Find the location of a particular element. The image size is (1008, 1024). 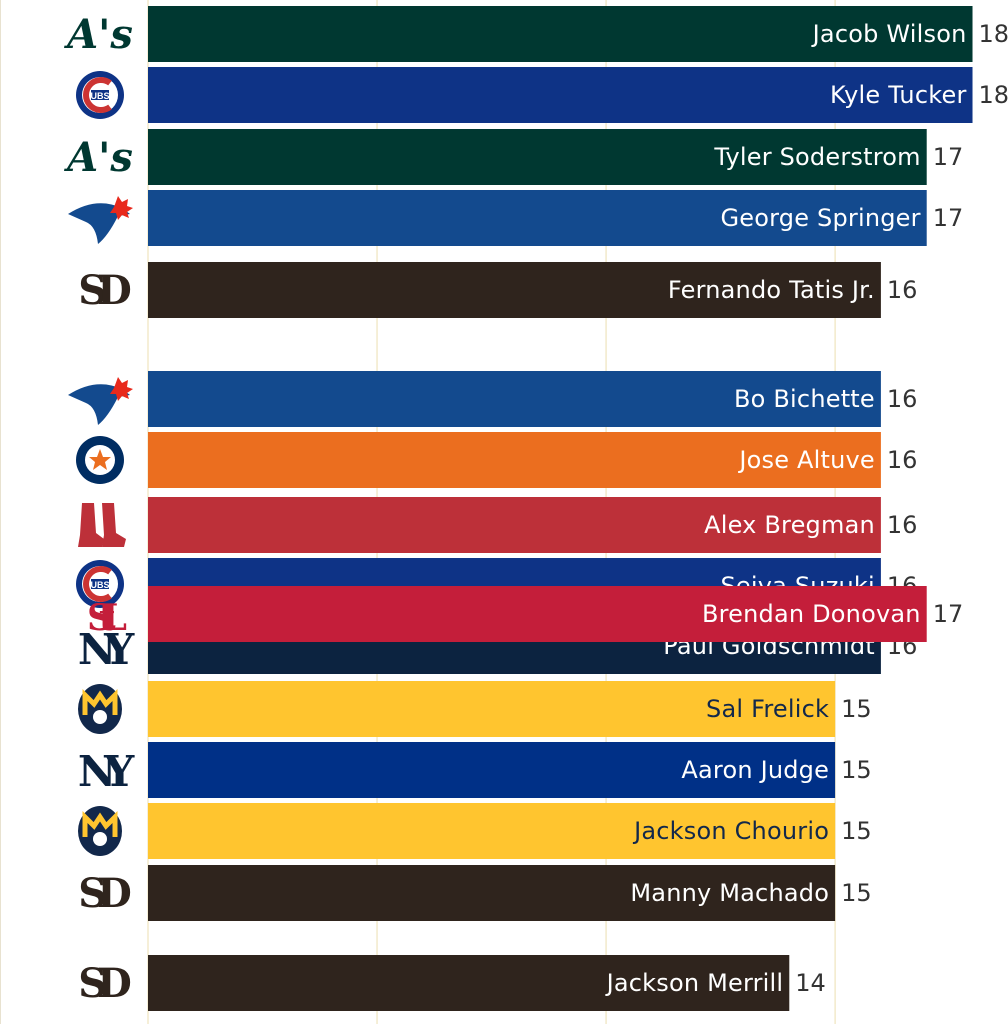

left-edge-line is located at coordinates (0, 512).